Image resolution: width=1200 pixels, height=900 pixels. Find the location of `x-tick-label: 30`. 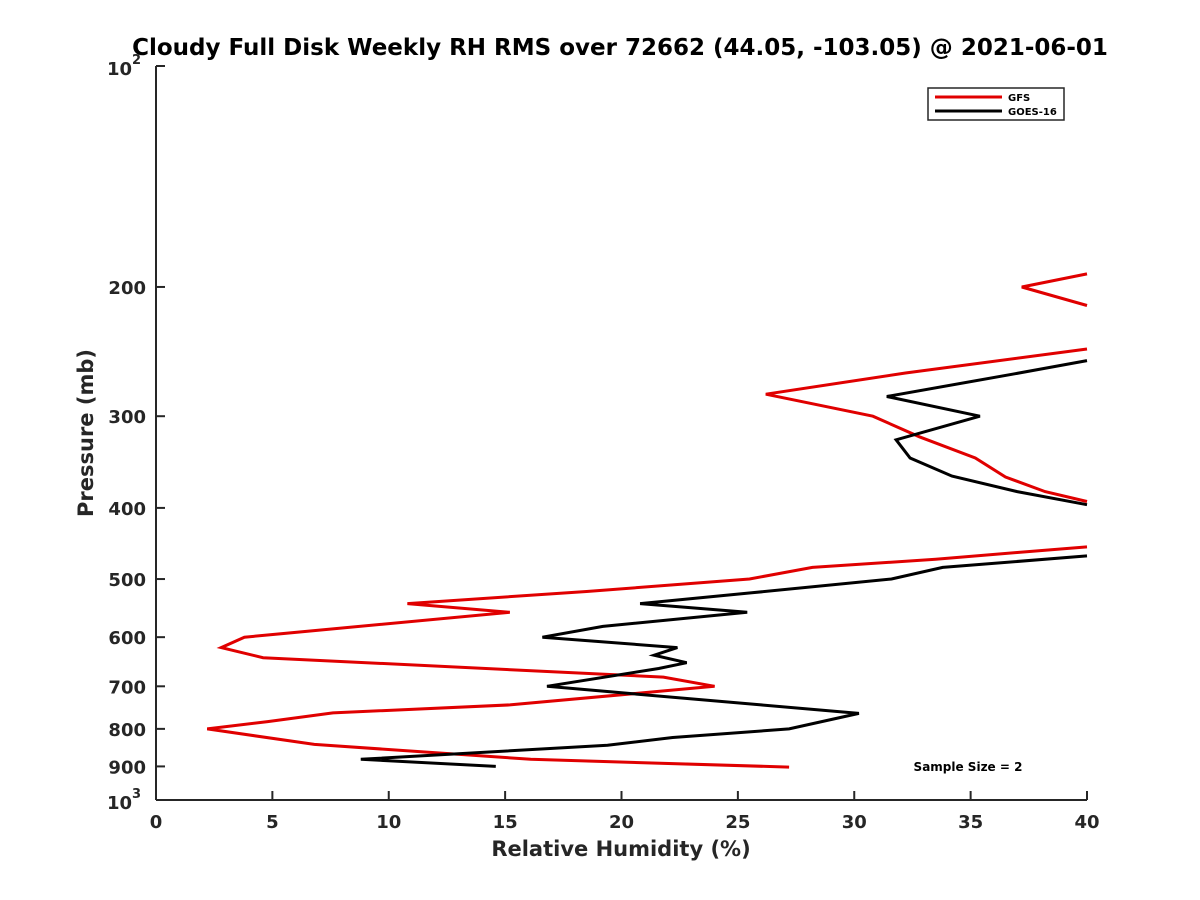

x-tick-label: 30 is located at coordinates (854, 822).